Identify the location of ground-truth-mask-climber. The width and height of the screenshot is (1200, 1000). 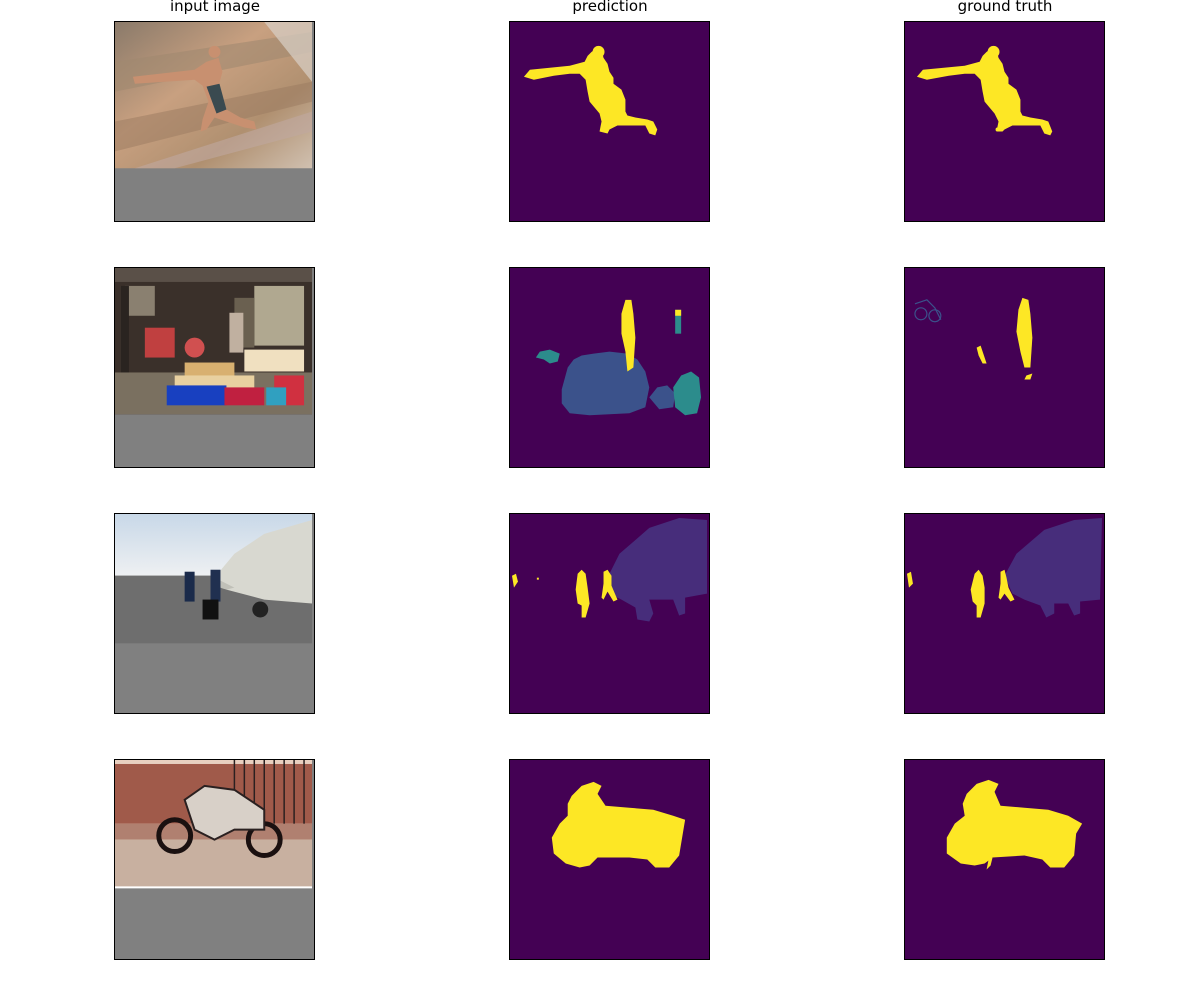
(1004, 121).